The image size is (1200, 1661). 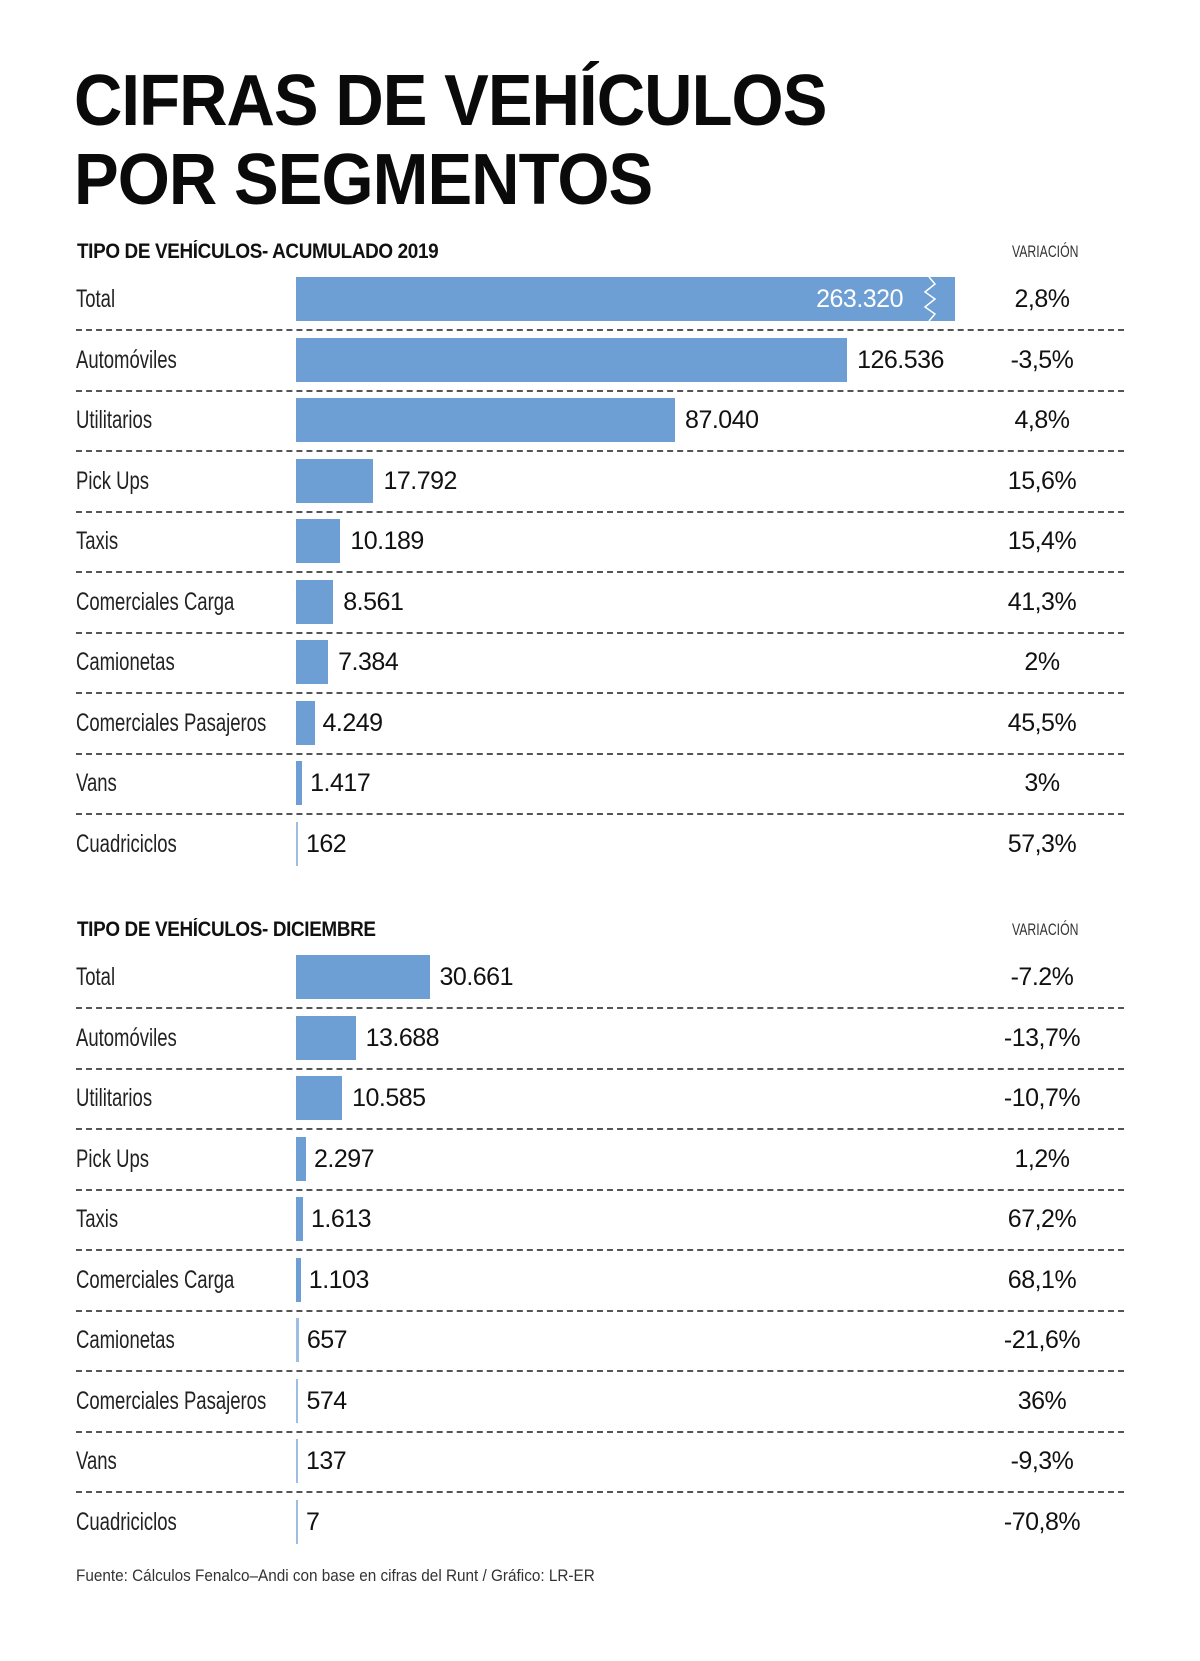 What do you see at coordinates (1042, 1521) in the screenshot?
I see `variation-value: -70,8%` at bounding box center [1042, 1521].